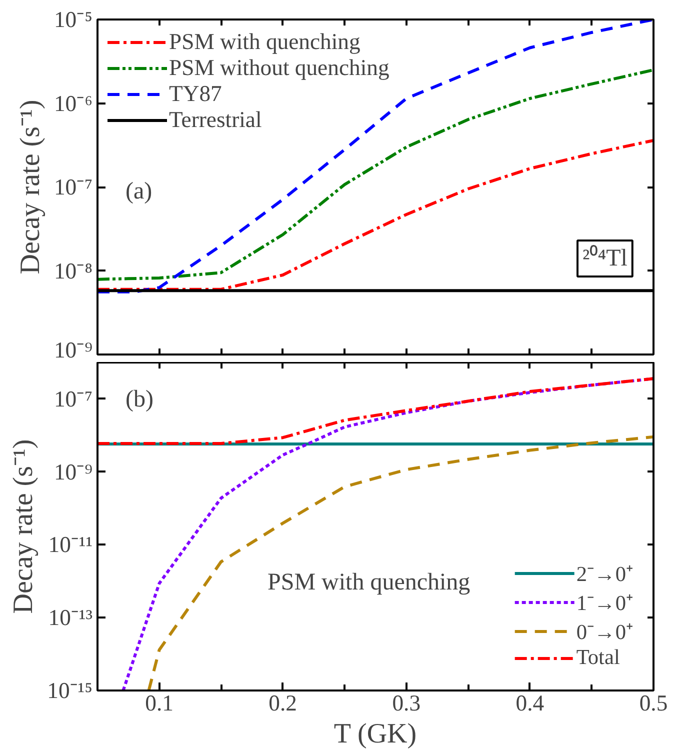 The height and width of the screenshot is (752, 681). Describe the element at coordinates (604, 574) in the screenshot. I see `legend-label: 2⁻→0⁺` at that location.